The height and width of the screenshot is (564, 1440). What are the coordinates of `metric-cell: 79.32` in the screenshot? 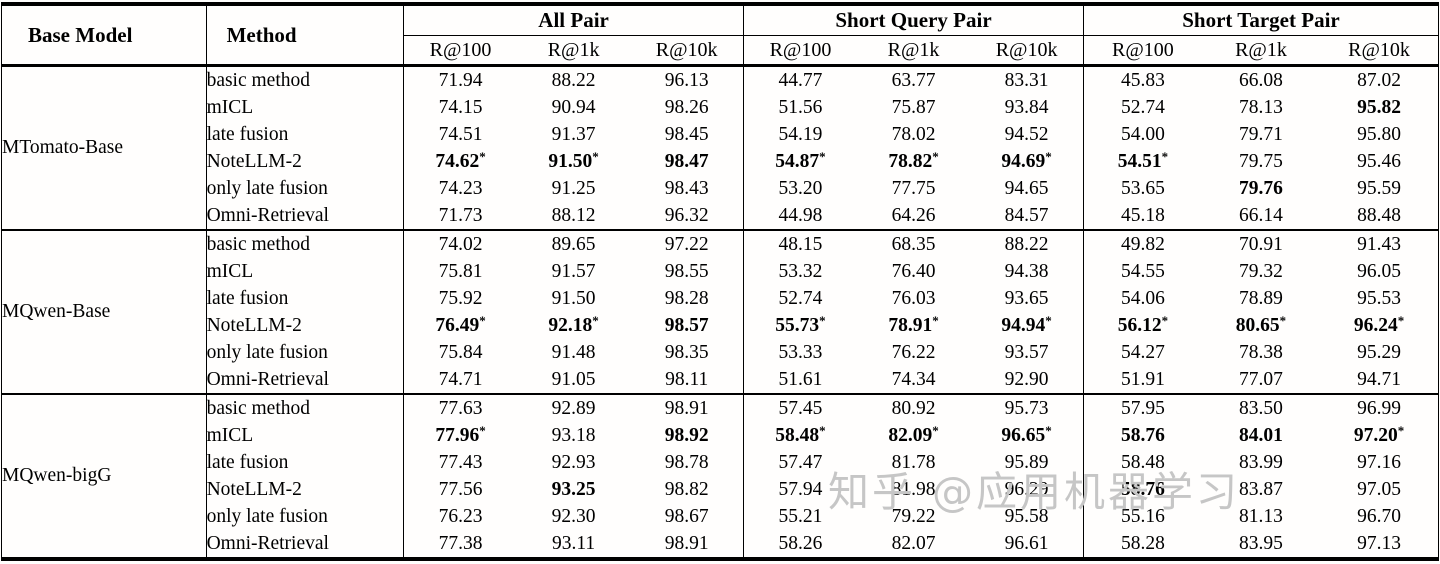 It's located at (1261, 271).